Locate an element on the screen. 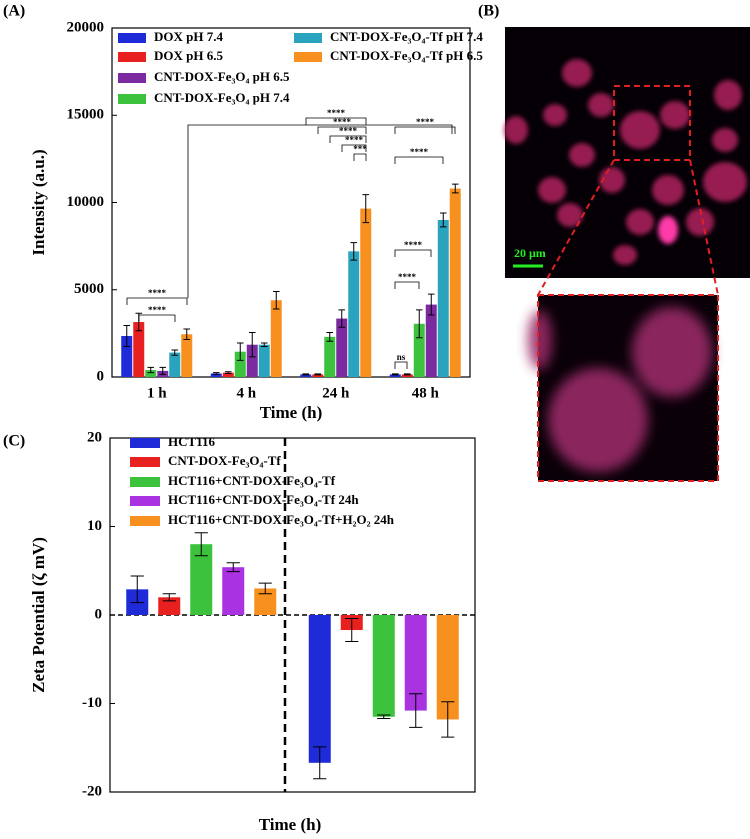  x-tick-label: 4 h is located at coordinates (246, 393).